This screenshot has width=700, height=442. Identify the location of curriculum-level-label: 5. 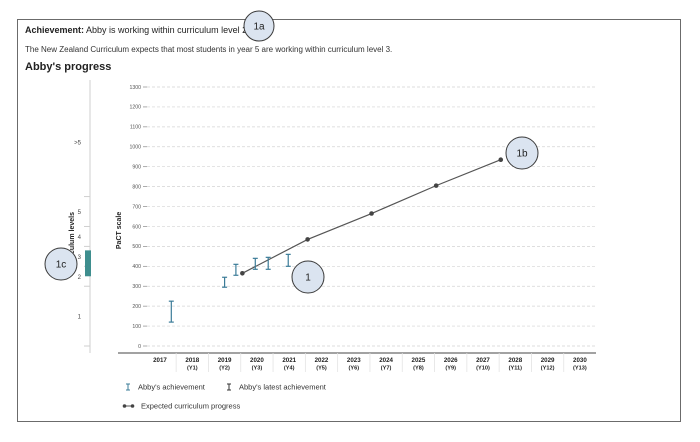
(80, 213).